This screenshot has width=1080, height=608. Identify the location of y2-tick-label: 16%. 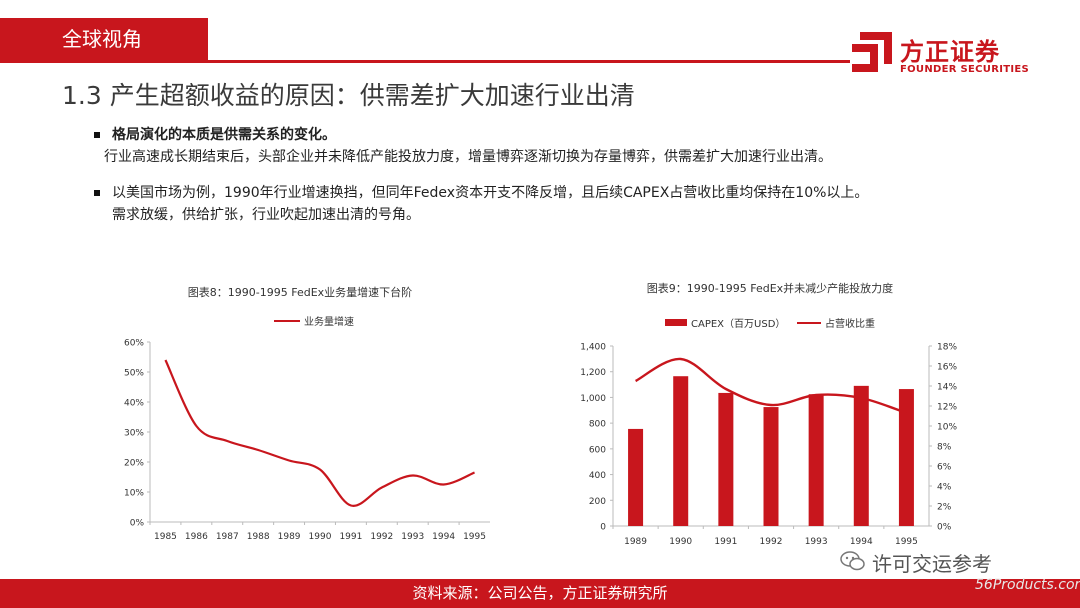
(947, 368).